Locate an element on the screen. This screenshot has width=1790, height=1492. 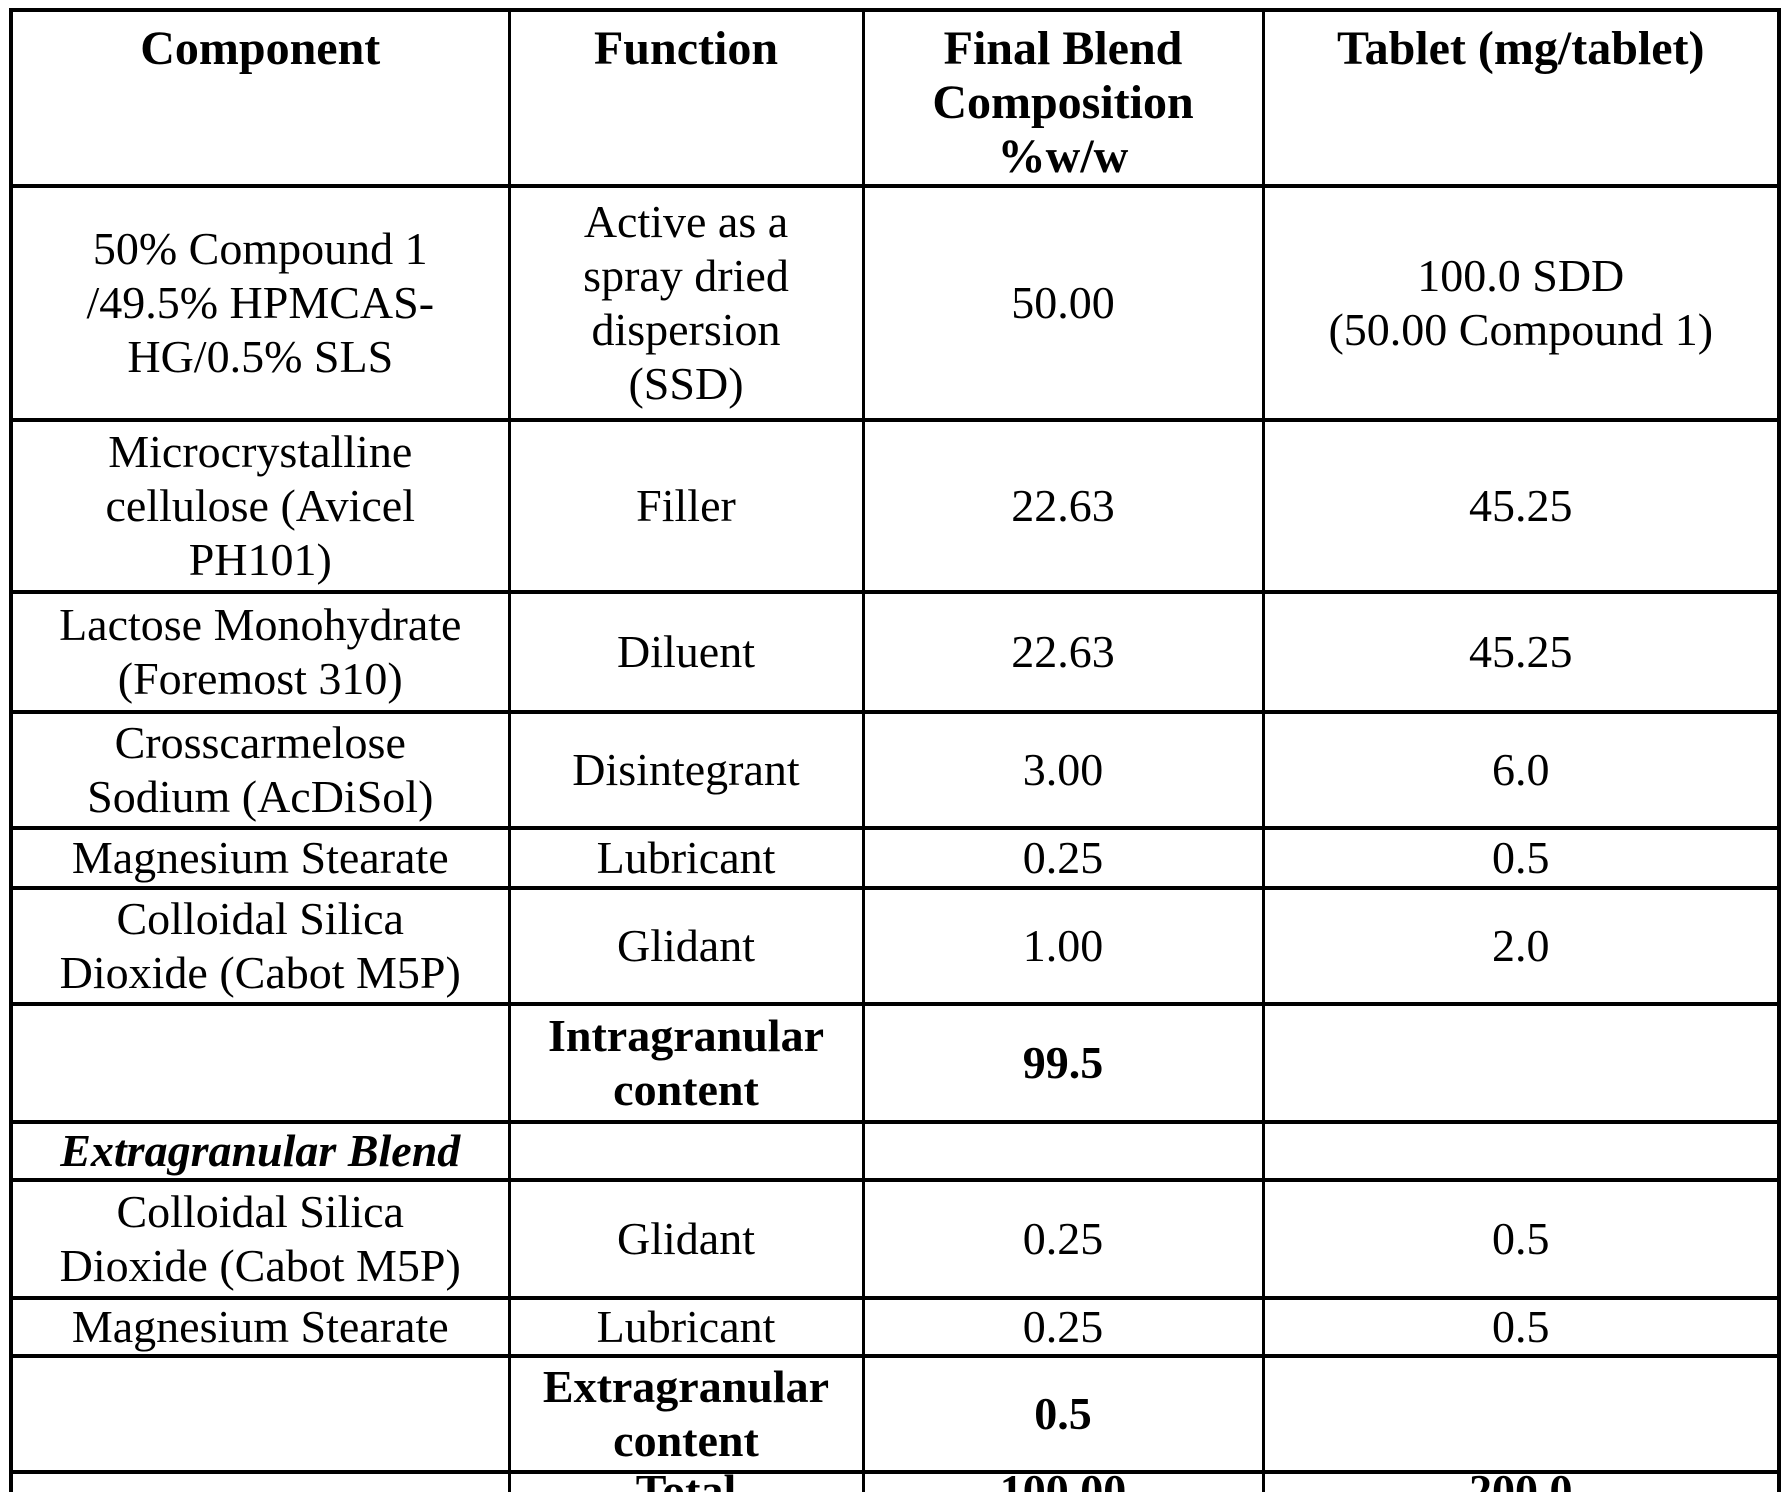
cell-blend-pct is located at coordinates (1063, 1151).